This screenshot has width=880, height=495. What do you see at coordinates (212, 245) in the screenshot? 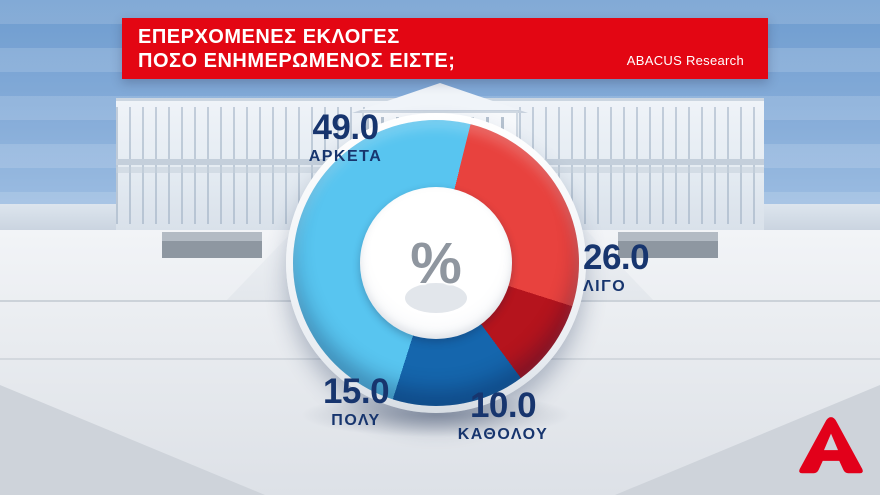
I see `stone-wall-left` at bounding box center [212, 245].